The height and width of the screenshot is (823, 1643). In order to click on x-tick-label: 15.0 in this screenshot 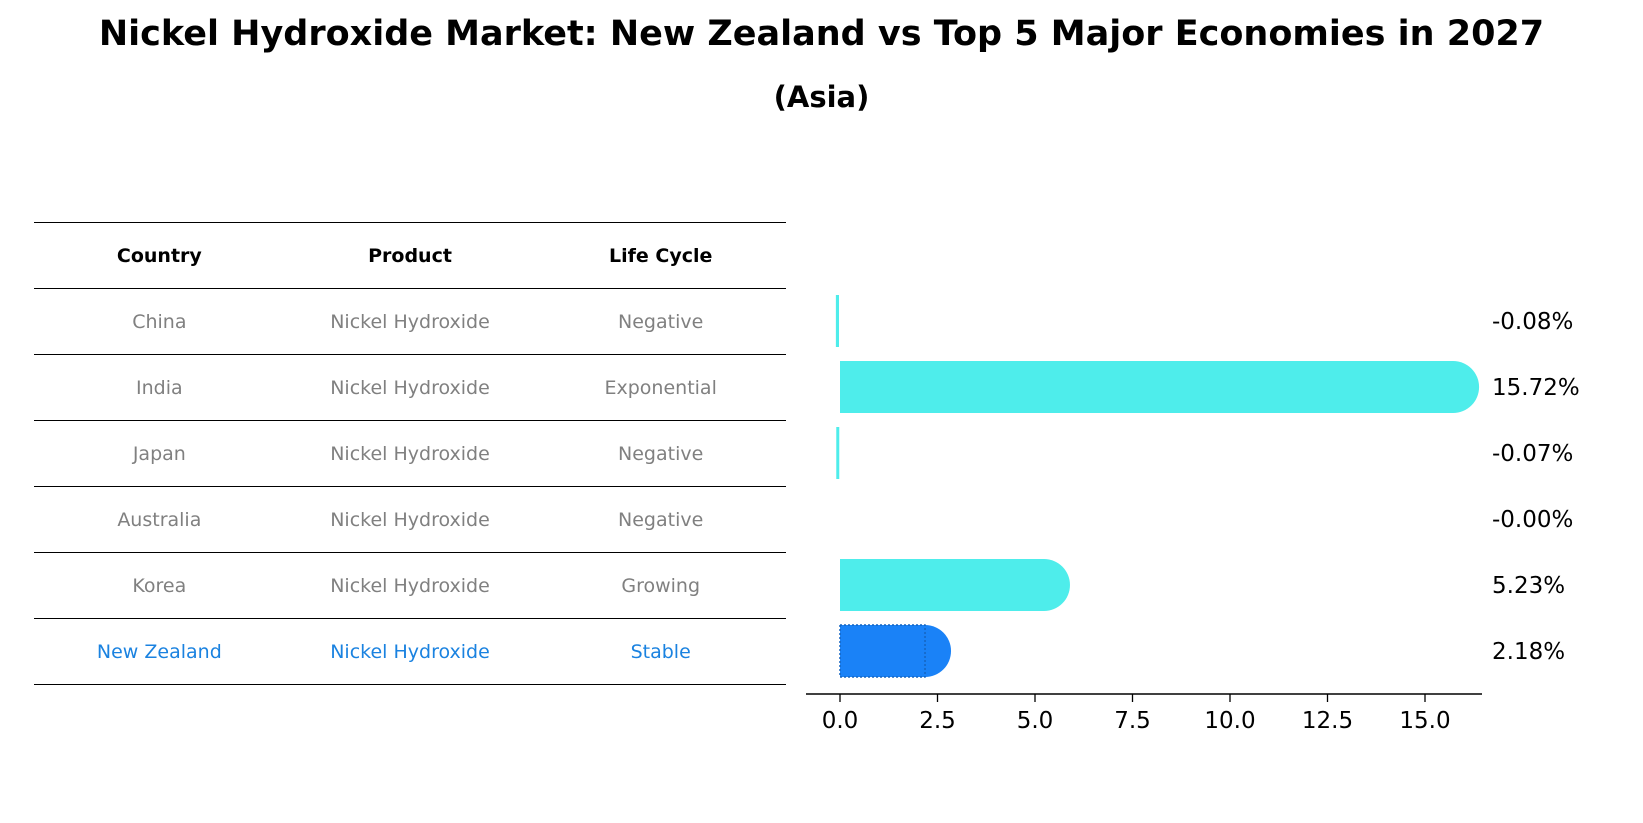, I will do `click(1424, 721)`.